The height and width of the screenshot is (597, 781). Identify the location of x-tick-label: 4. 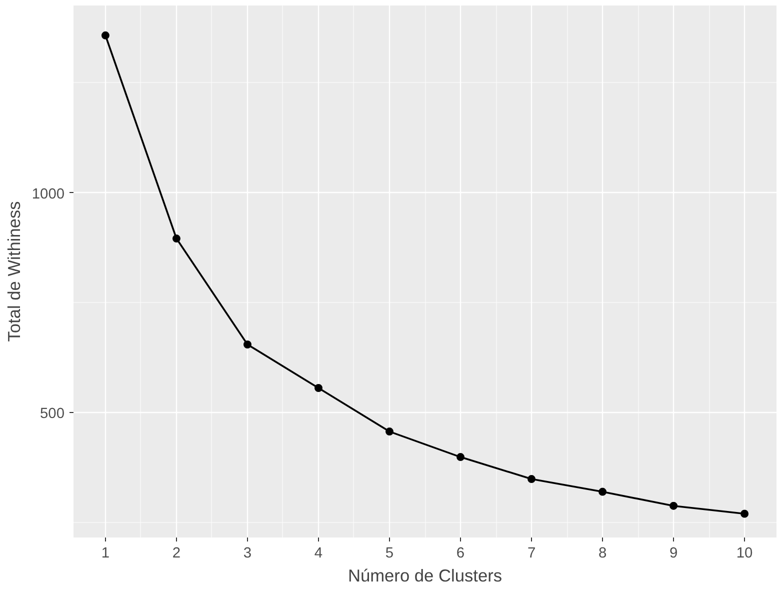
(318, 554).